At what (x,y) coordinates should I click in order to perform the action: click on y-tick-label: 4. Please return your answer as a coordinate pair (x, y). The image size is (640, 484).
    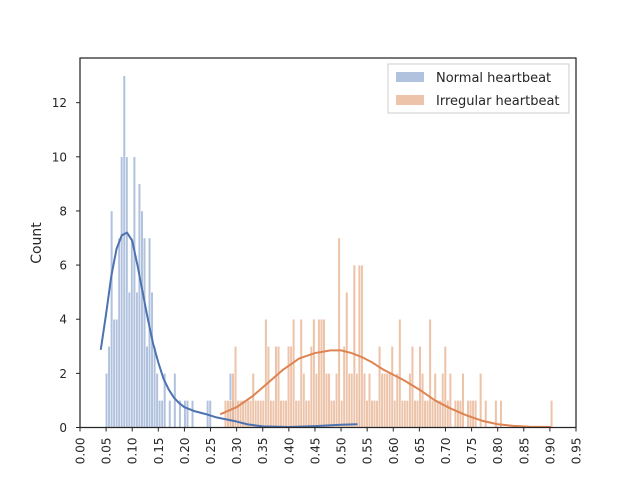
    Looking at the image, I should click on (63, 320).